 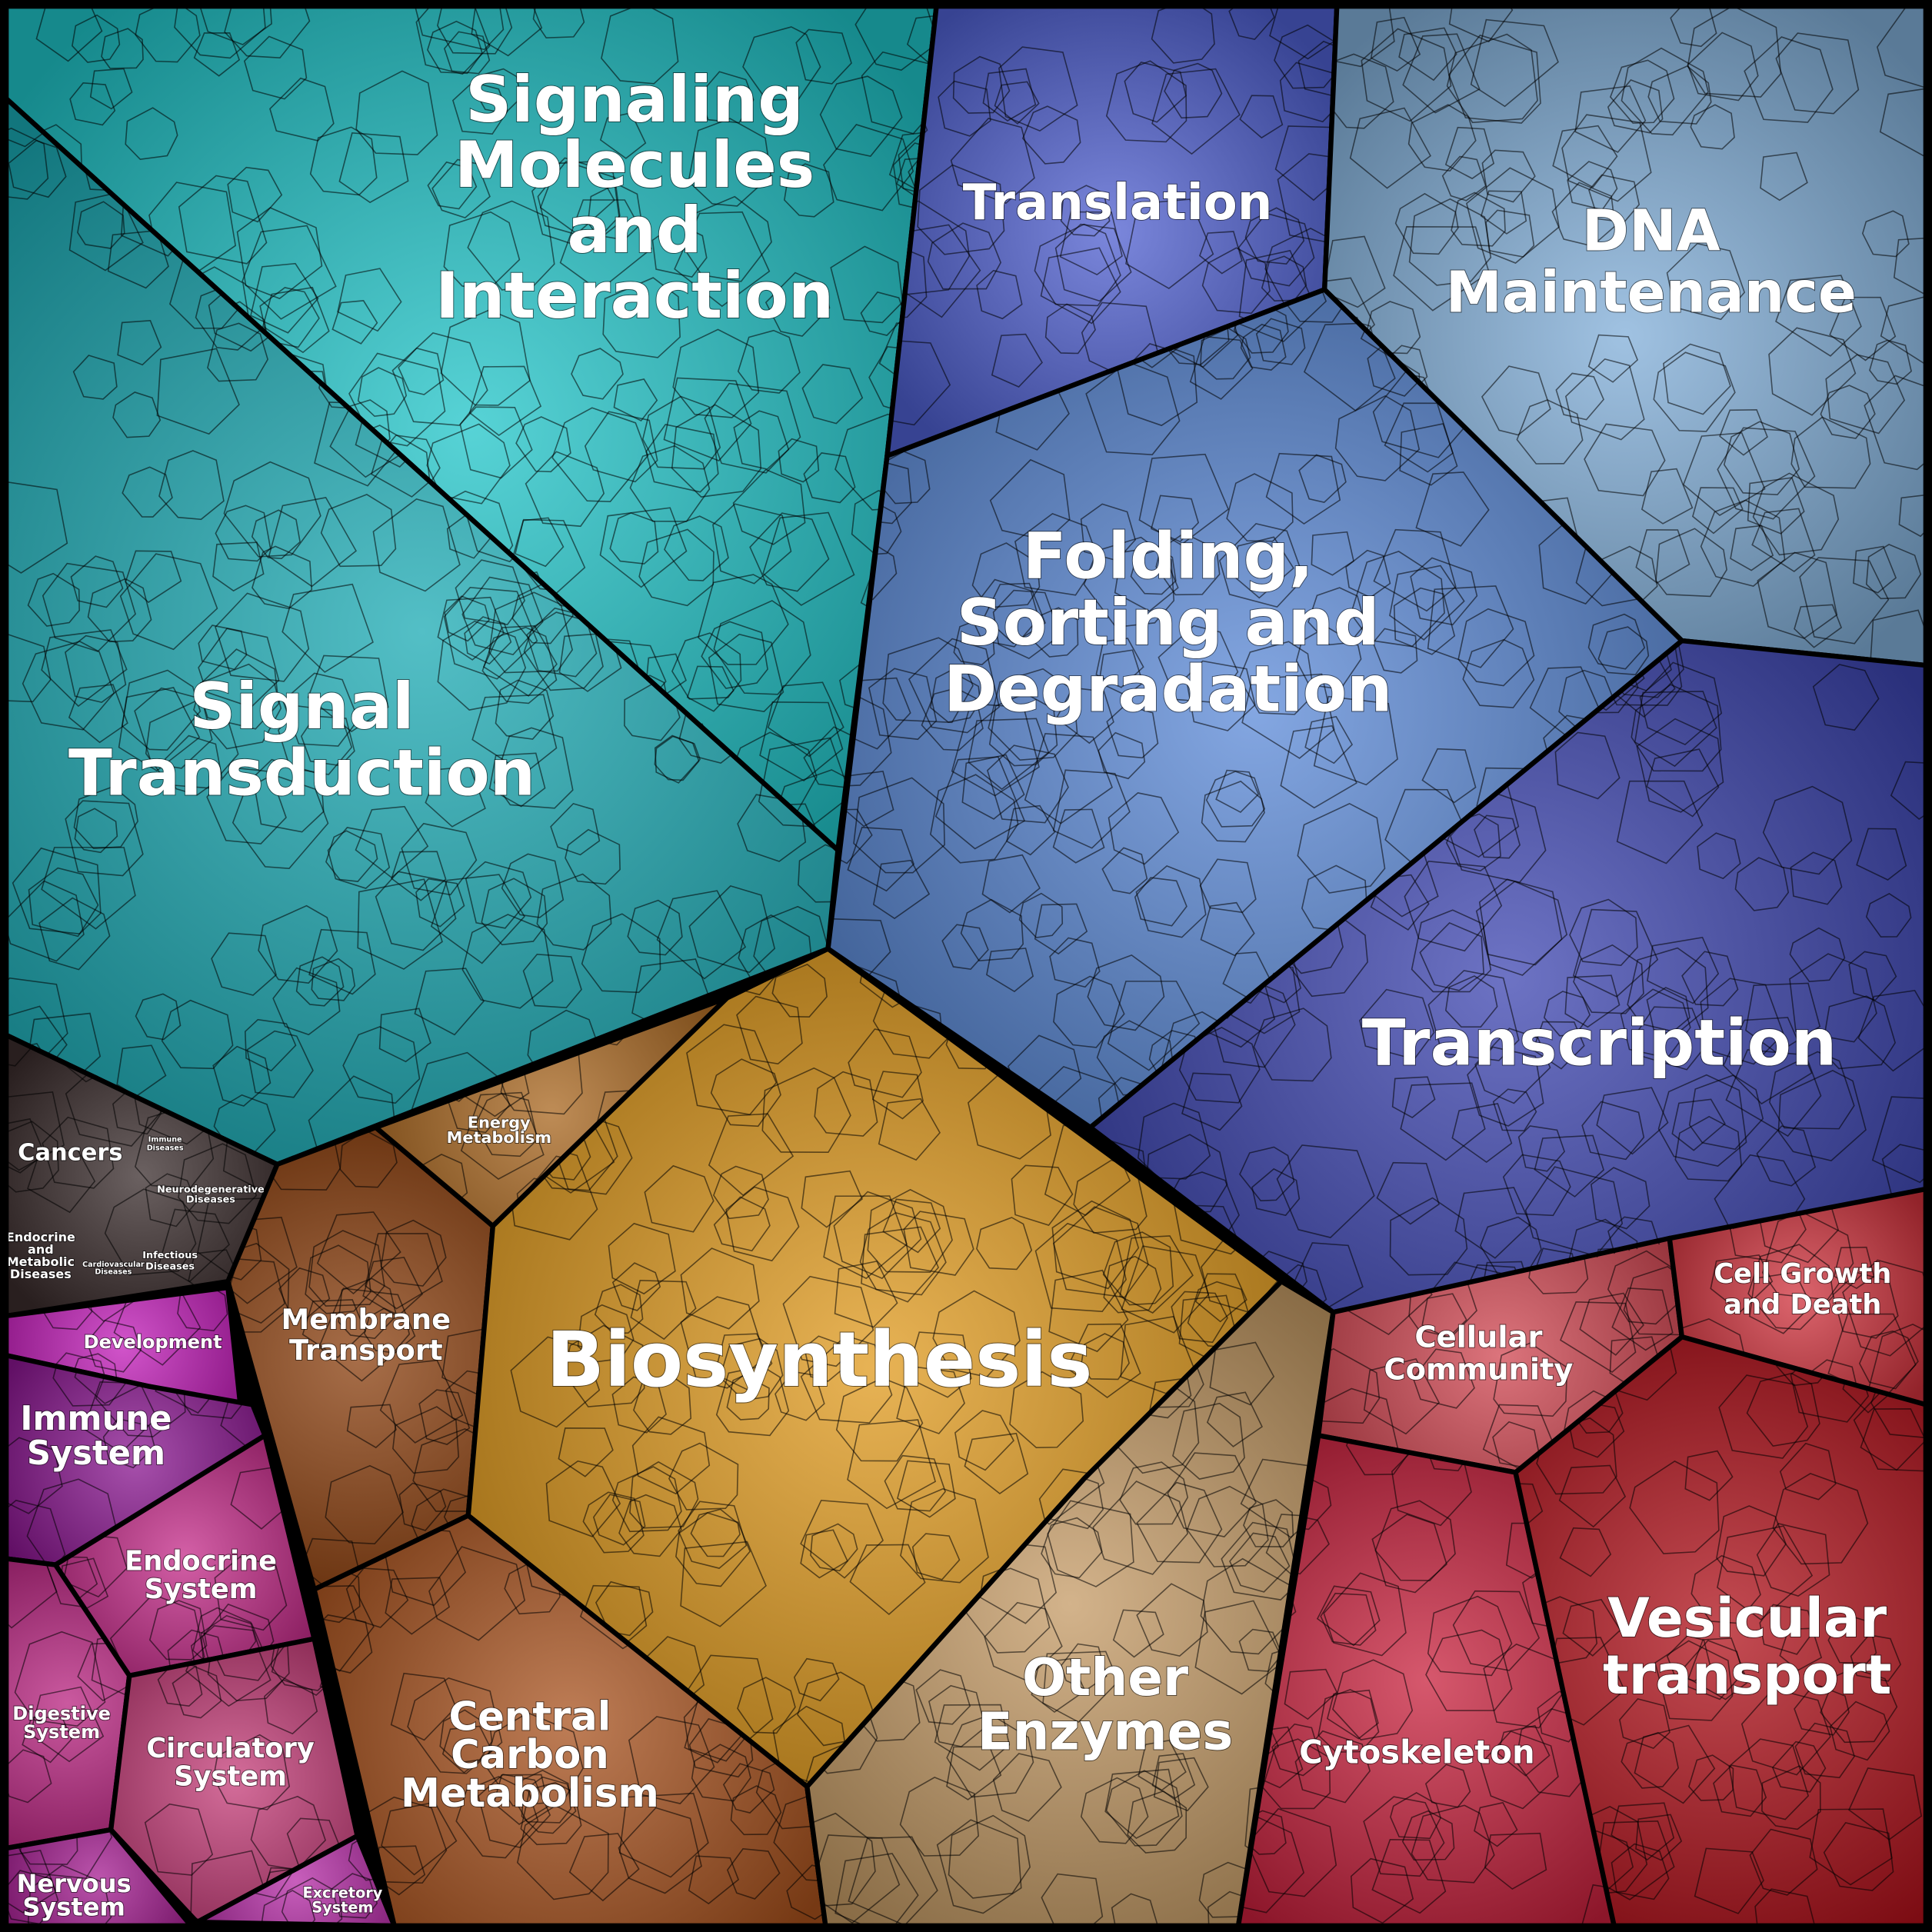 What do you see at coordinates (1747, 1647) in the screenshot?
I see `label-vesicular-transport: Vesicular transport` at bounding box center [1747, 1647].